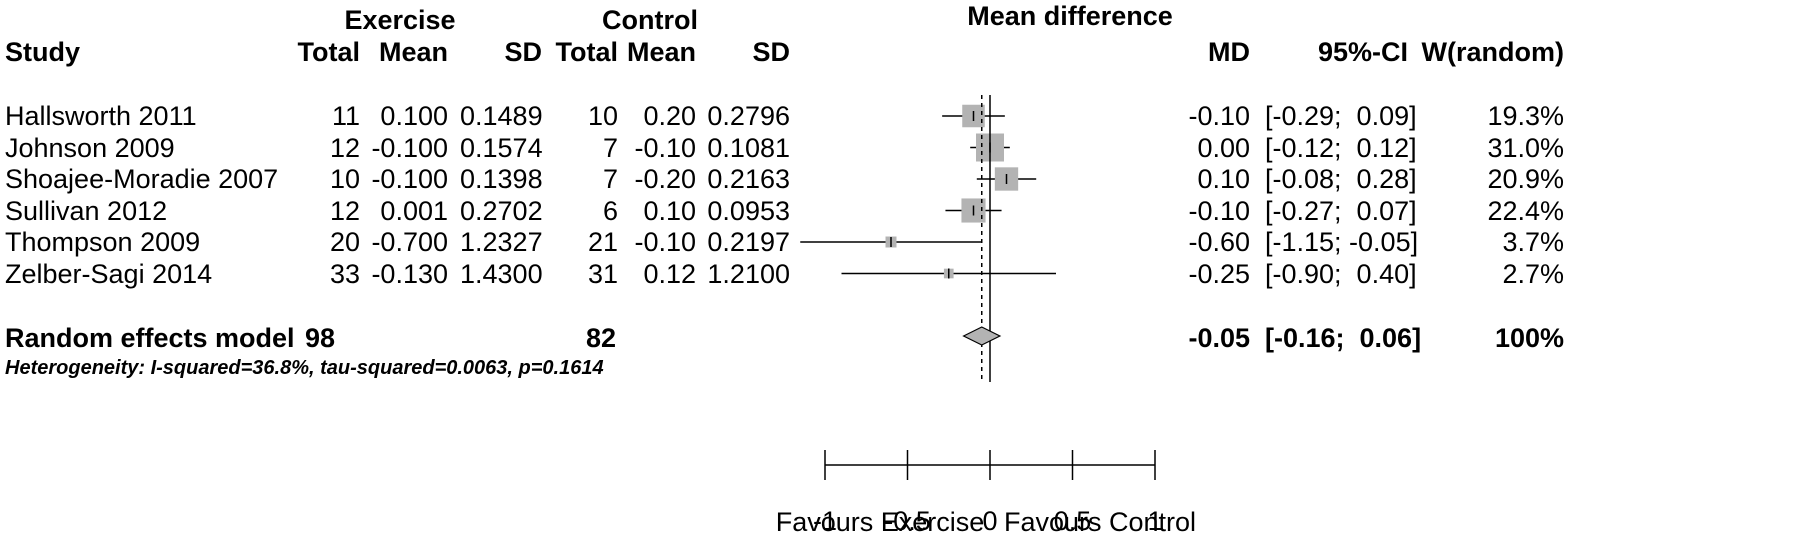 The height and width of the screenshot is (544, 1800). What do you see at coordinates (1525, 116) in the screenshot?
I see `weight-value: 19.3%` at bounding box center [1525, 116].